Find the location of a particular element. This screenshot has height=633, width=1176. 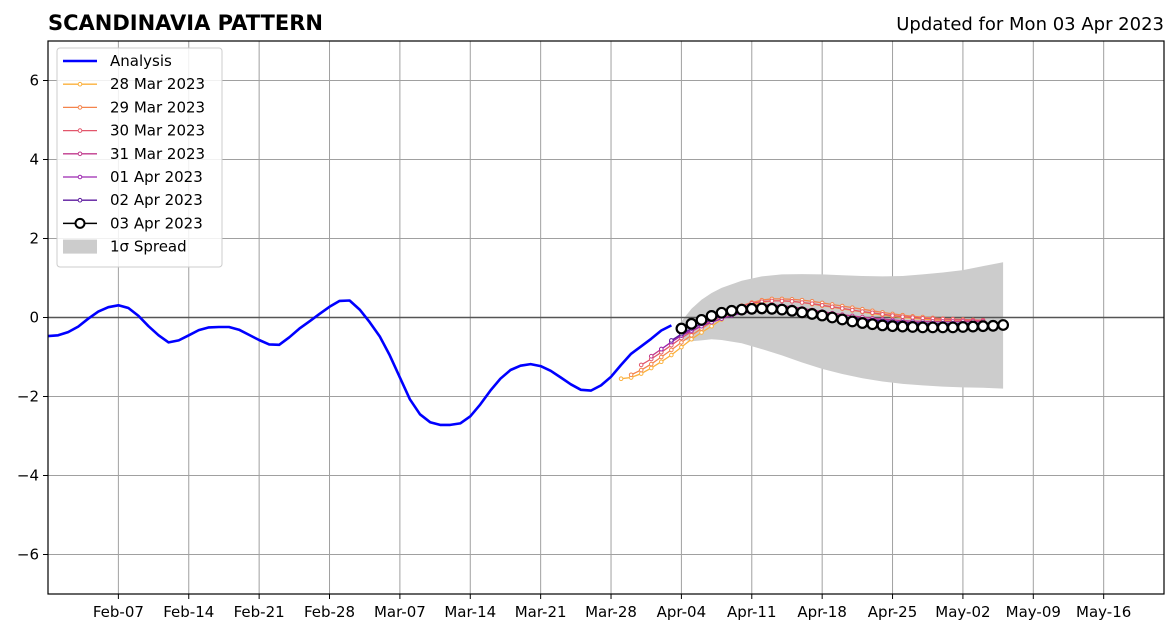

x-tick-label: Apr-18 is located at coordinates (822, 612).